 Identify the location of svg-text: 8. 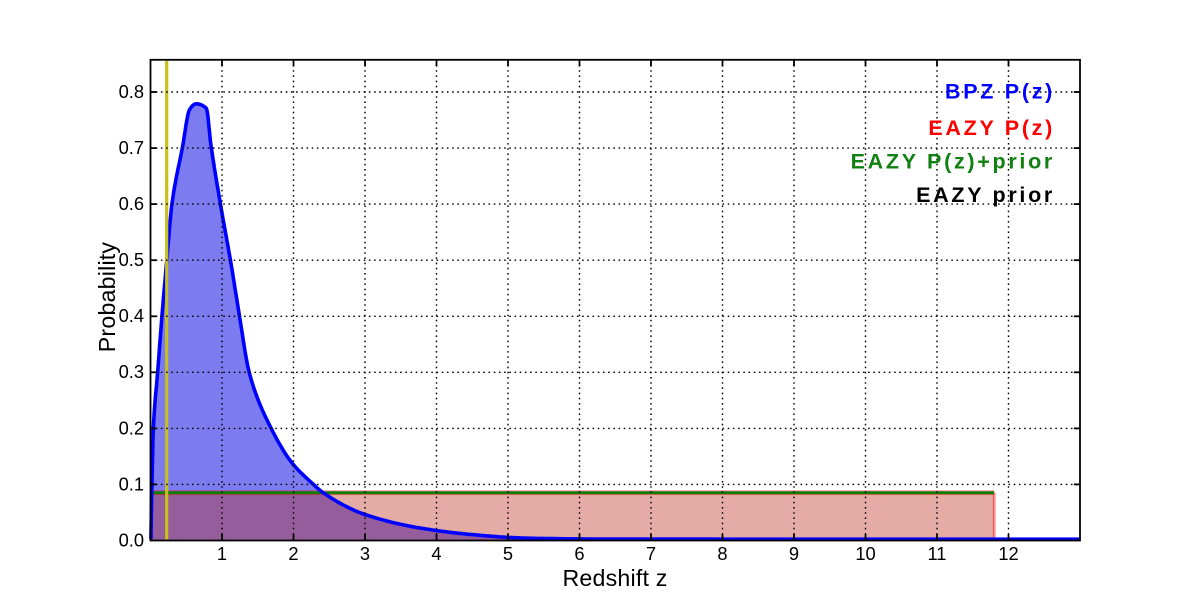
(722, 553).